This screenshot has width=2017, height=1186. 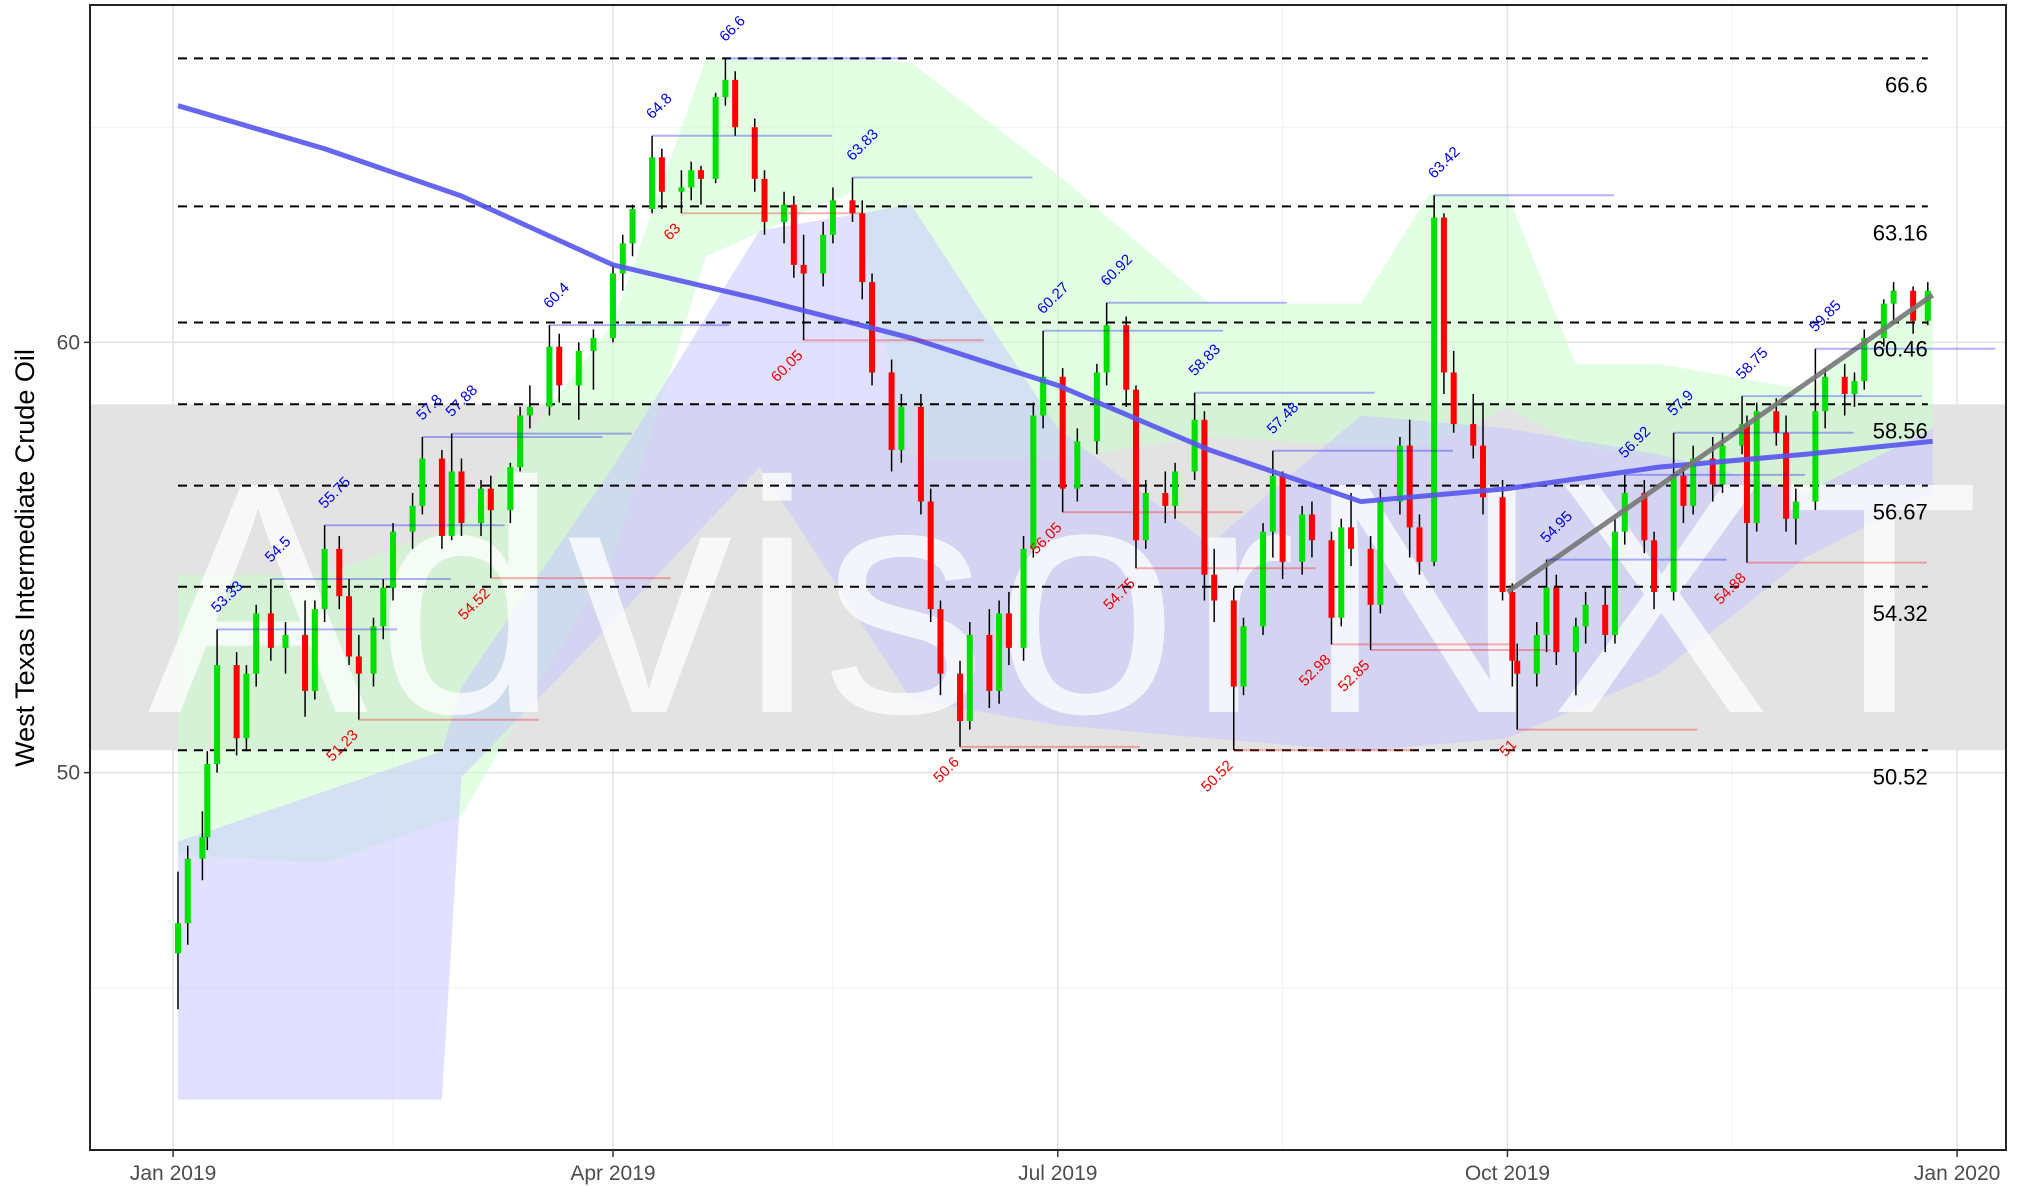 What do you see at coordinates (1057, 1173) in the screenshot?
I see `x-tick-label: Jul 2019` at bounding box center [1057, 1173].